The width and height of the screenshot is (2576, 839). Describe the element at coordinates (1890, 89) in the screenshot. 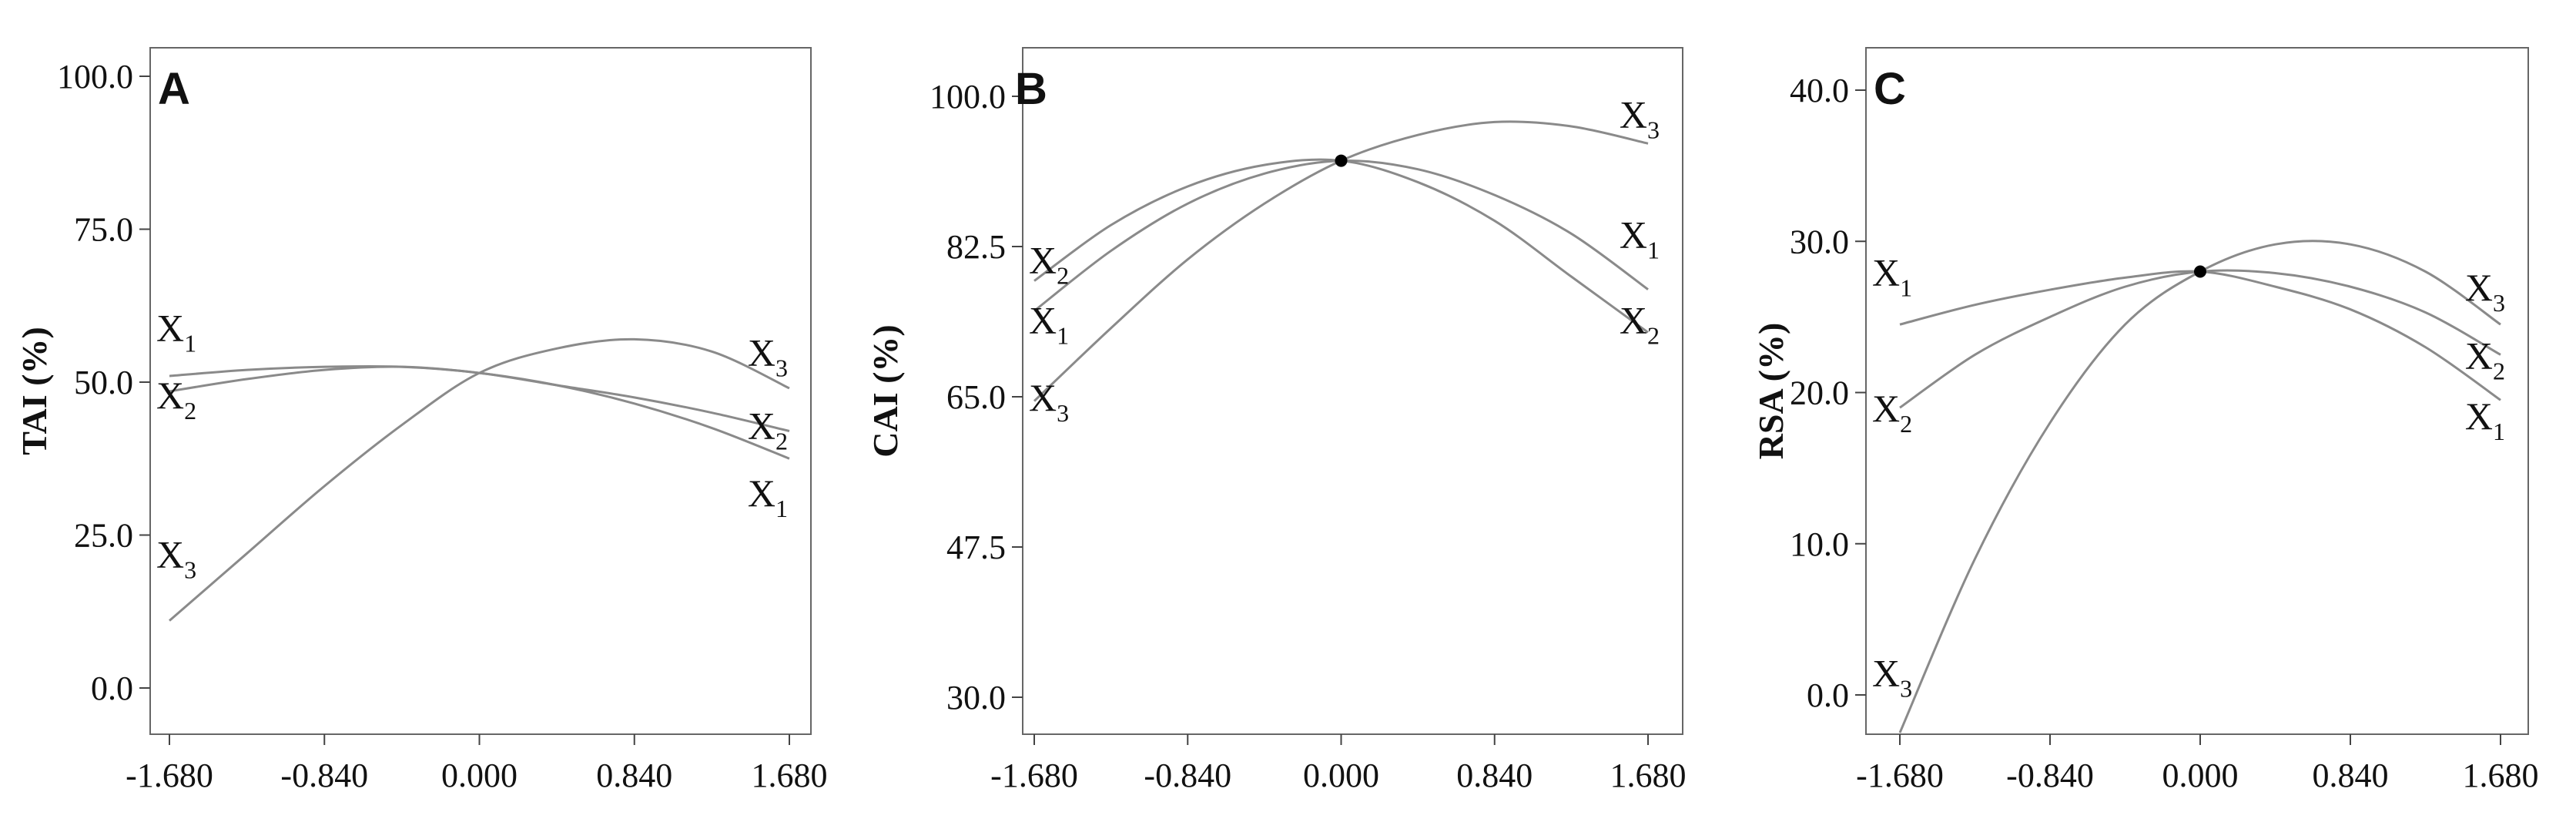

I see `panel-letter: C` at that location.